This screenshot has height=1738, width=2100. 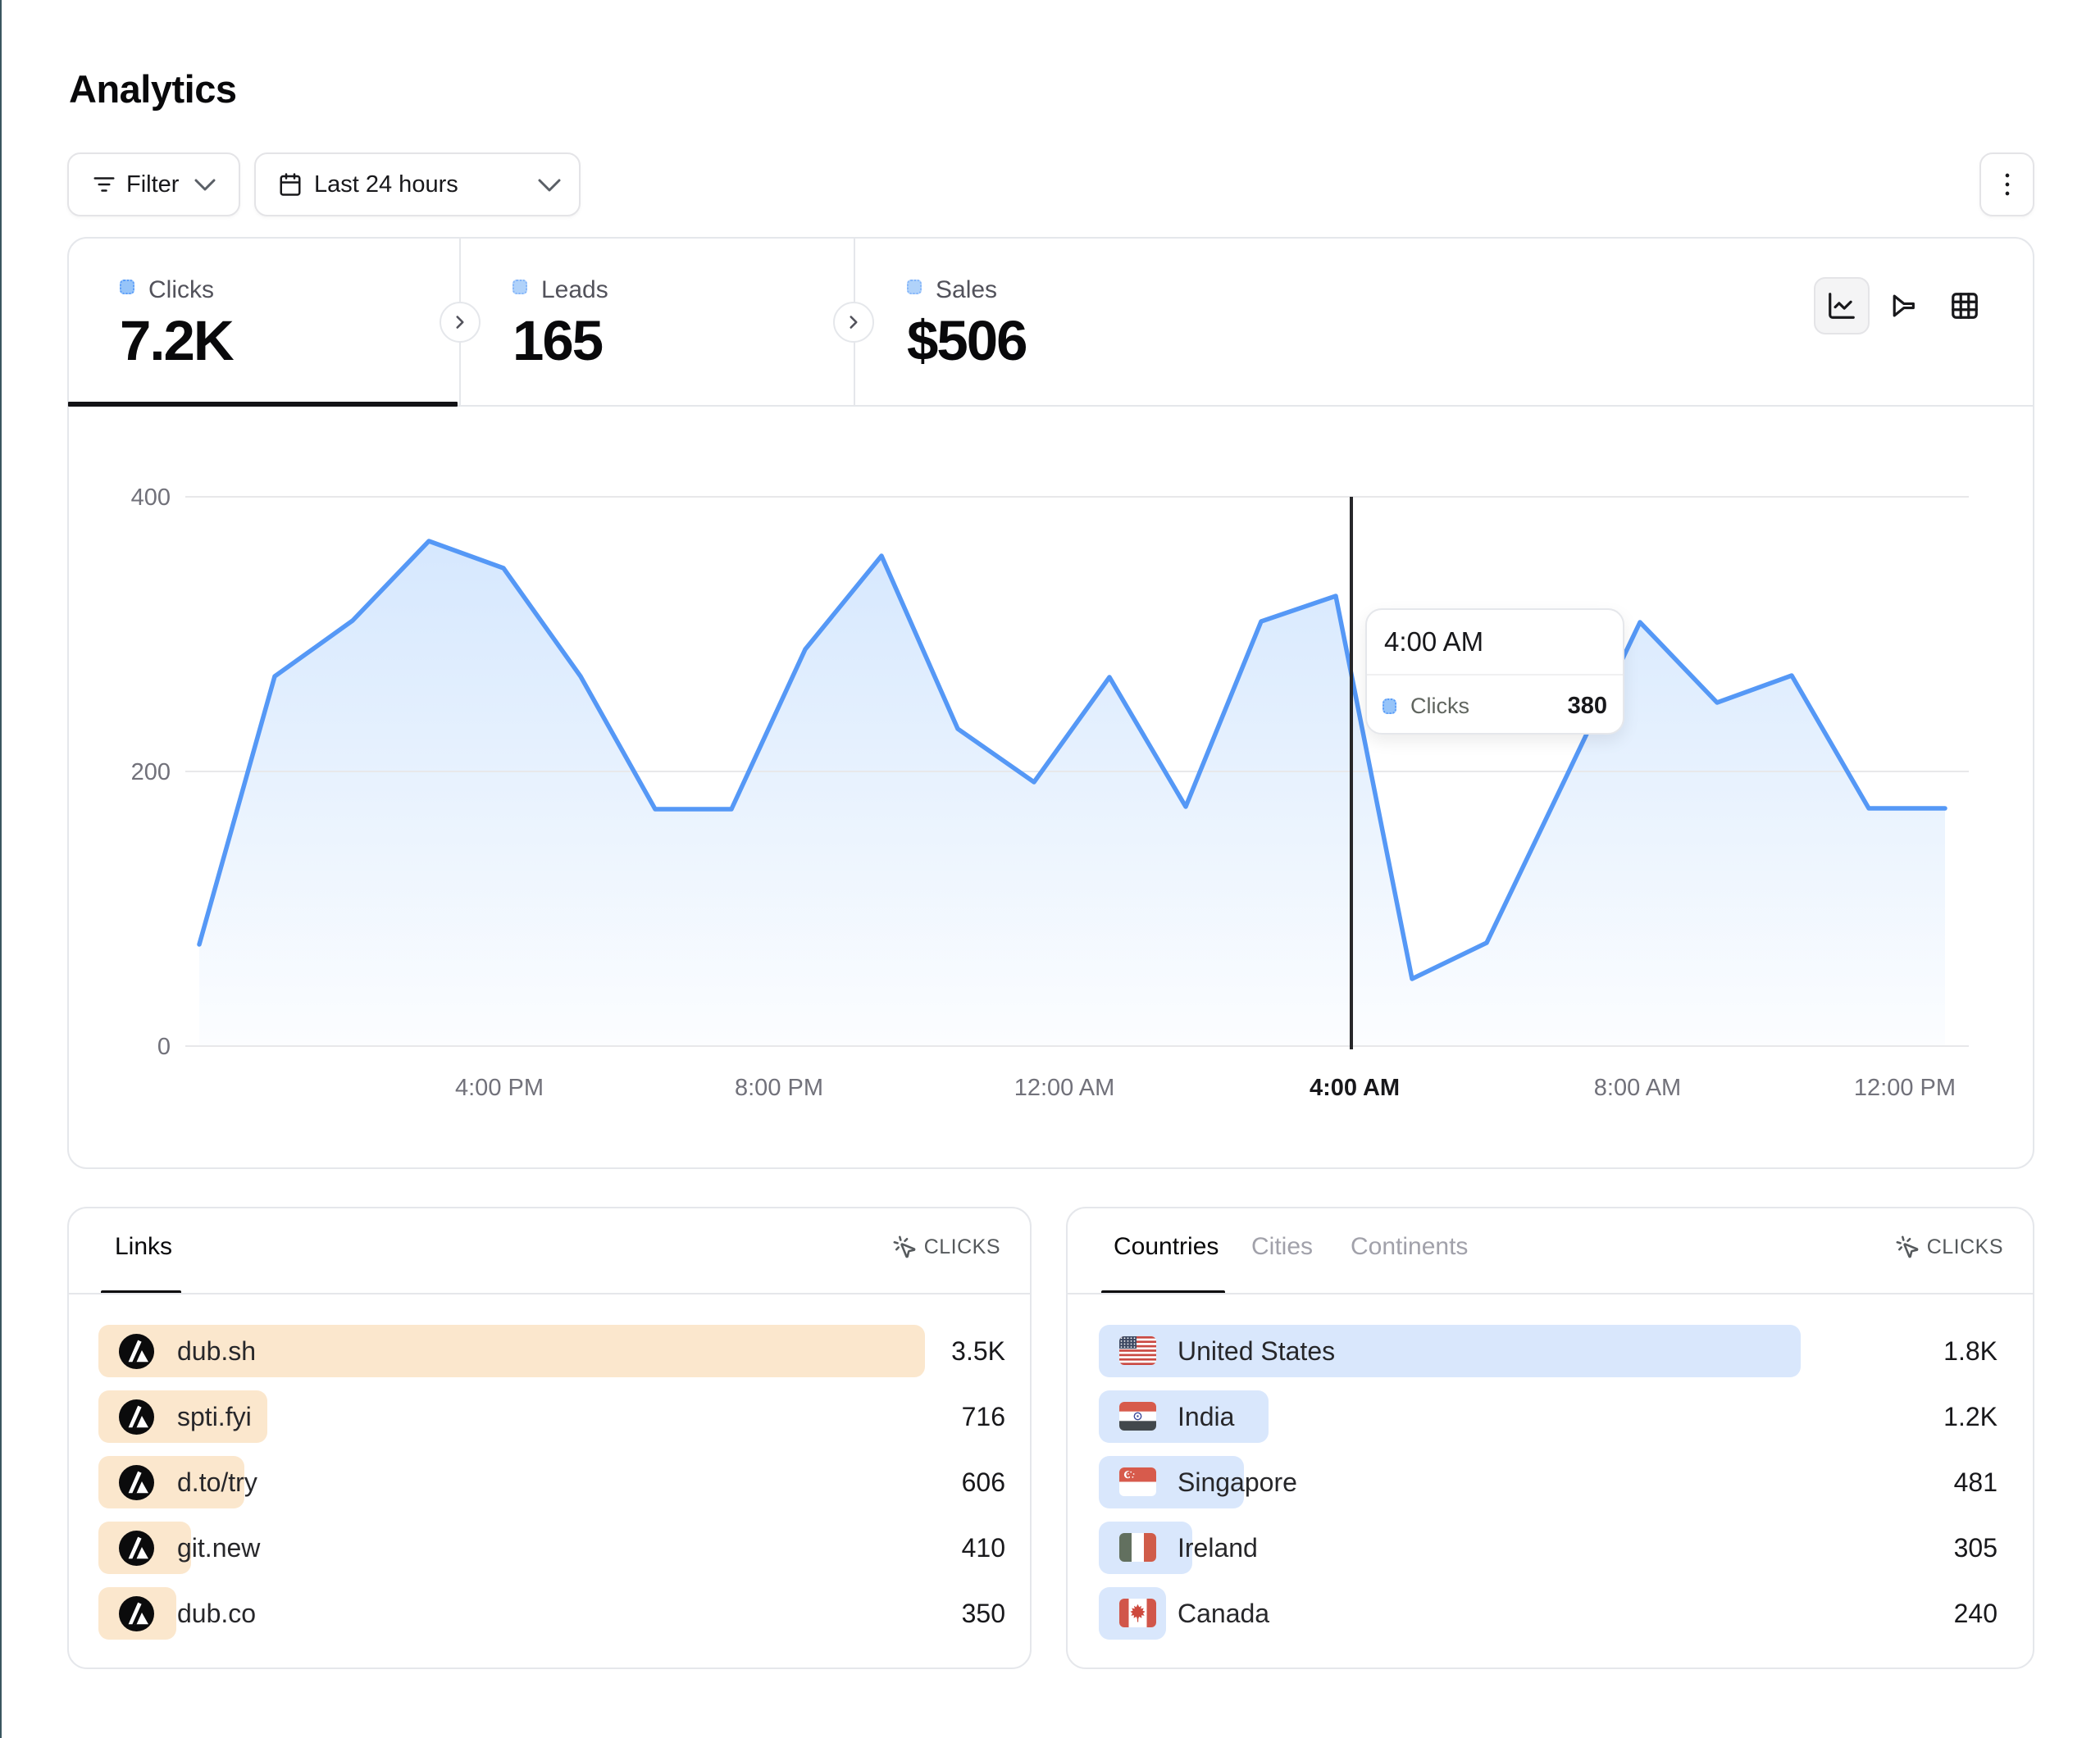 I want to click on svg-text: 12:00 PM, so click(x=1905, y=1088).